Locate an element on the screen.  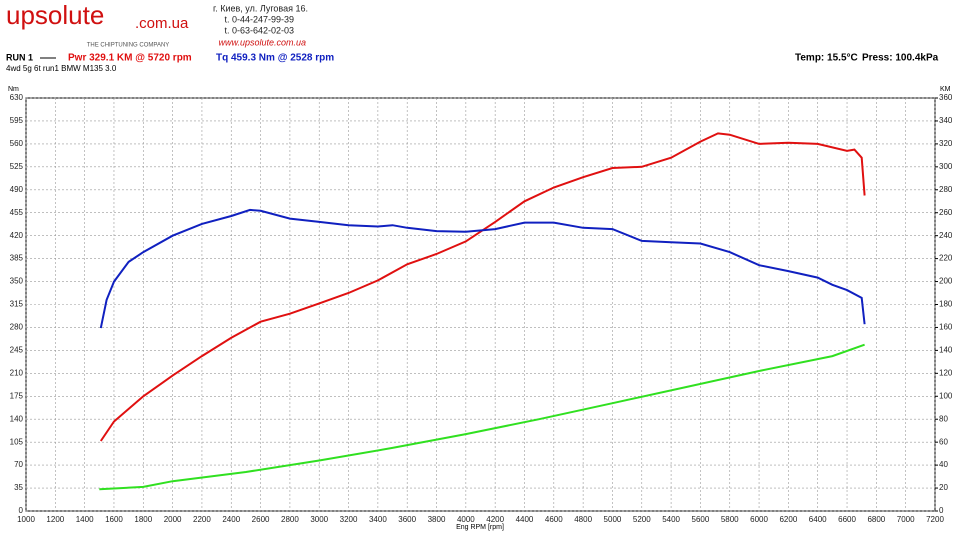
y-tick-label: 350 is located at coordinates (17, 281).